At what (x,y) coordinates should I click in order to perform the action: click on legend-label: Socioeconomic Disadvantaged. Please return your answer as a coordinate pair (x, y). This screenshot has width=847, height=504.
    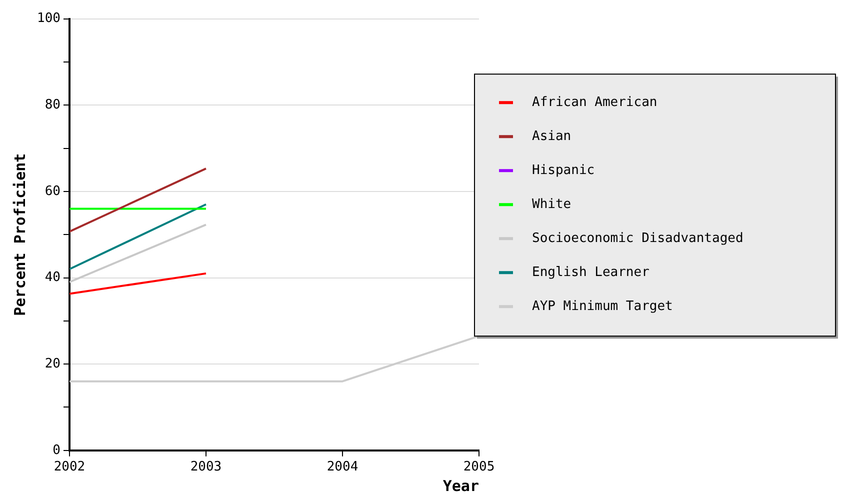
    Looking at the image, I should click on (638, 238).